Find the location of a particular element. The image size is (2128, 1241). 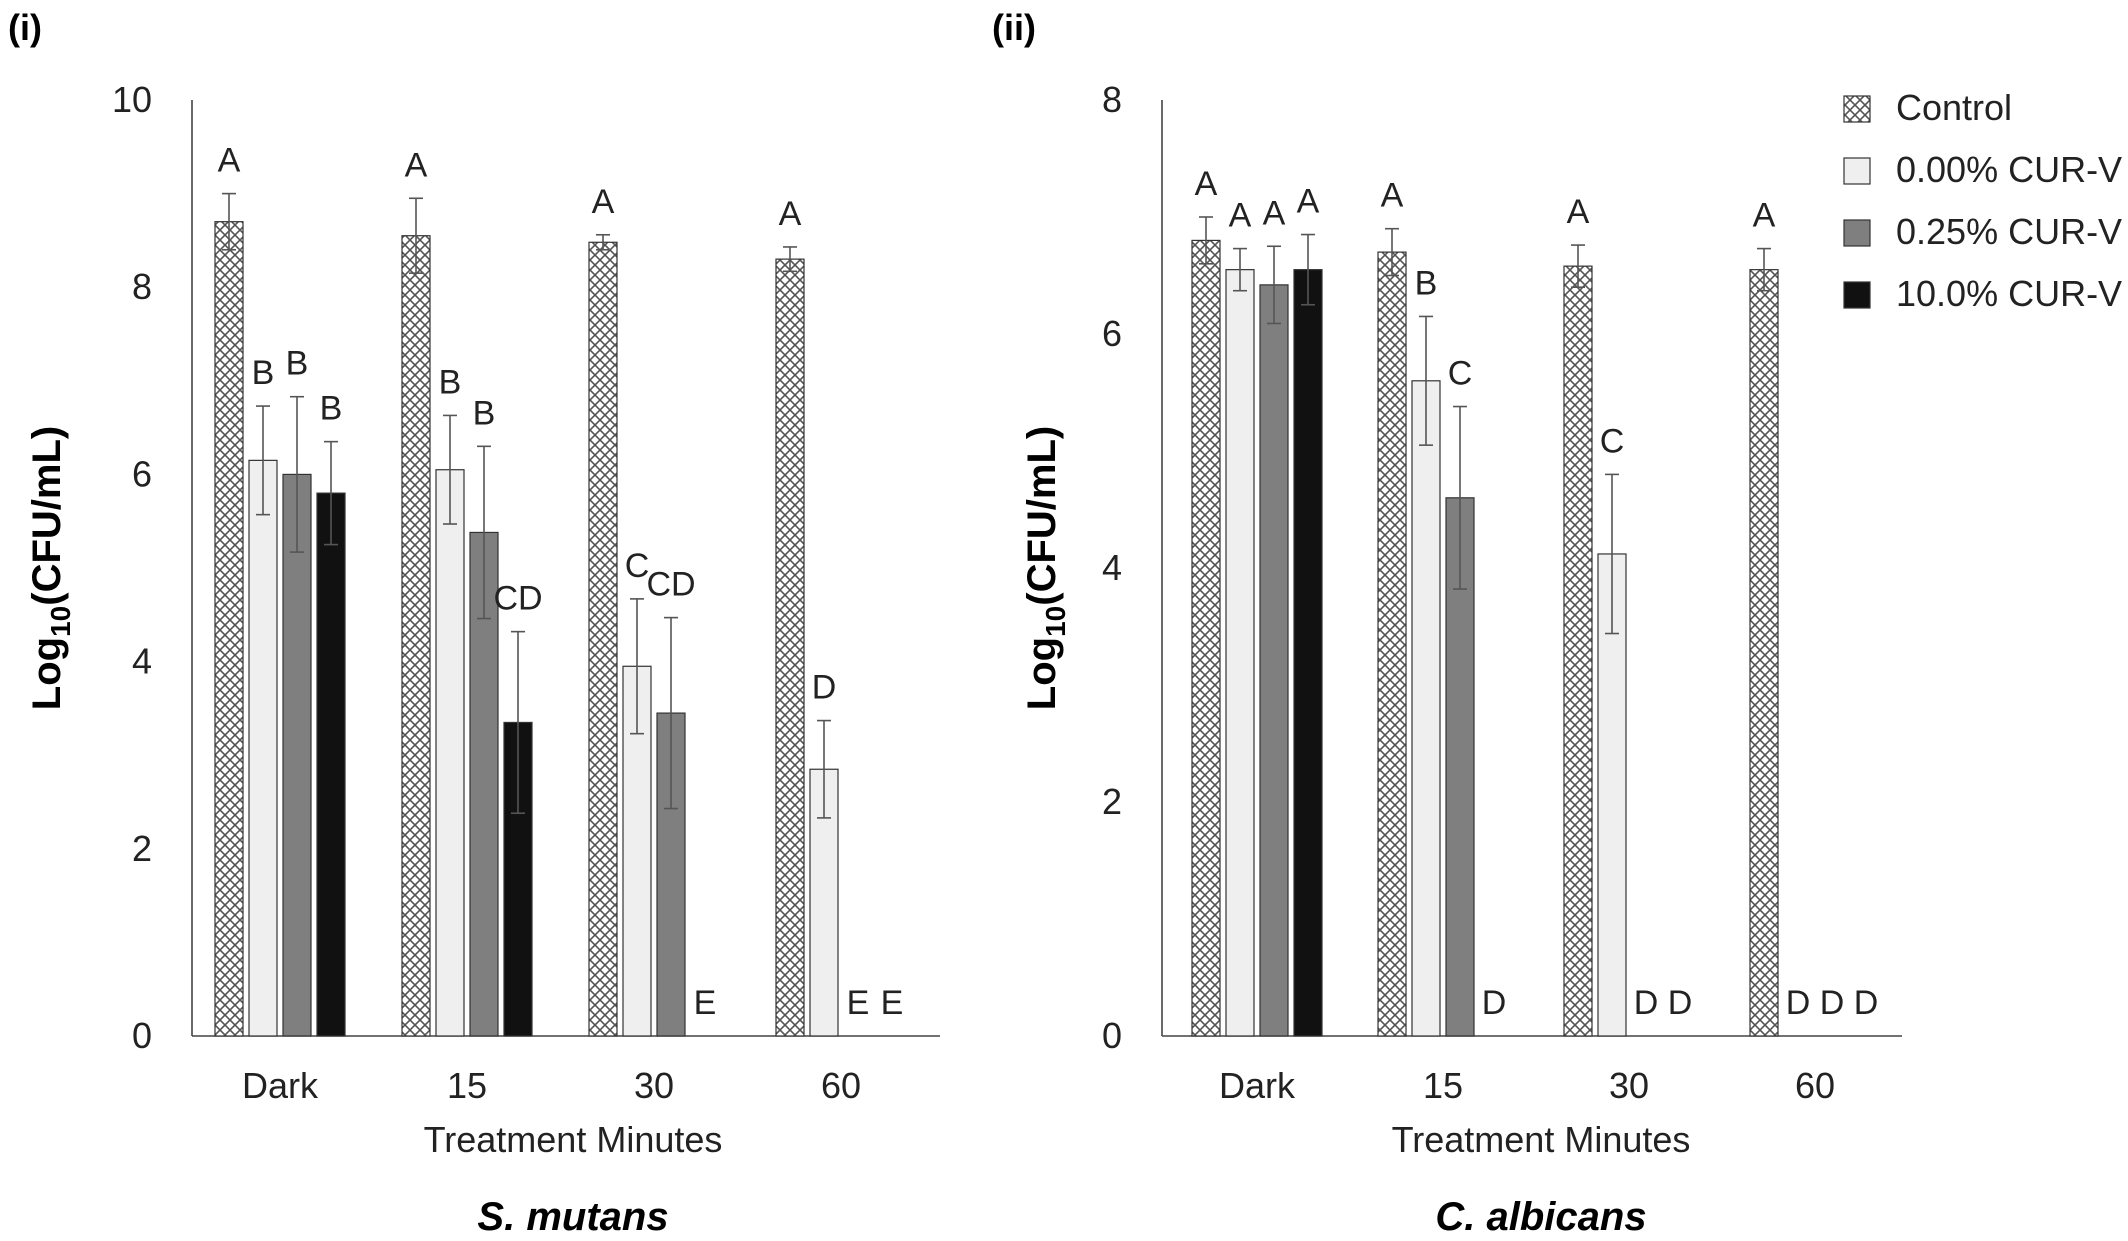

y-axis-ticks: 0 2 4 6 8 is located at coordinates (1112, 567).